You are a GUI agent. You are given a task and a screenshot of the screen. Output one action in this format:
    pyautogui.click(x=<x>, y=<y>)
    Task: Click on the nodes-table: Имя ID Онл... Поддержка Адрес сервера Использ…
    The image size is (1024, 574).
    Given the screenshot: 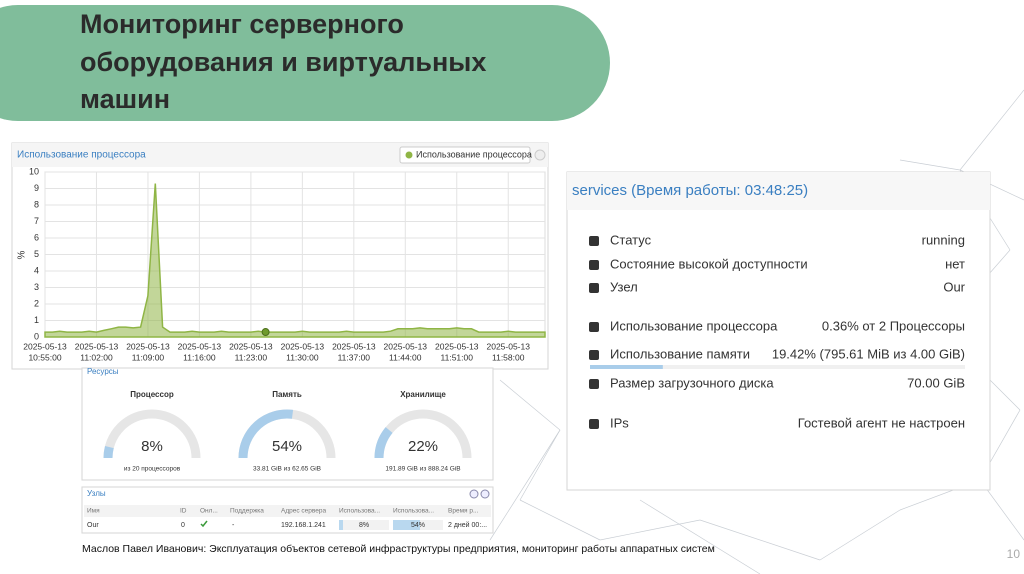 What is the action you would take?
    pyautogui.click(x=287, y=519)
    